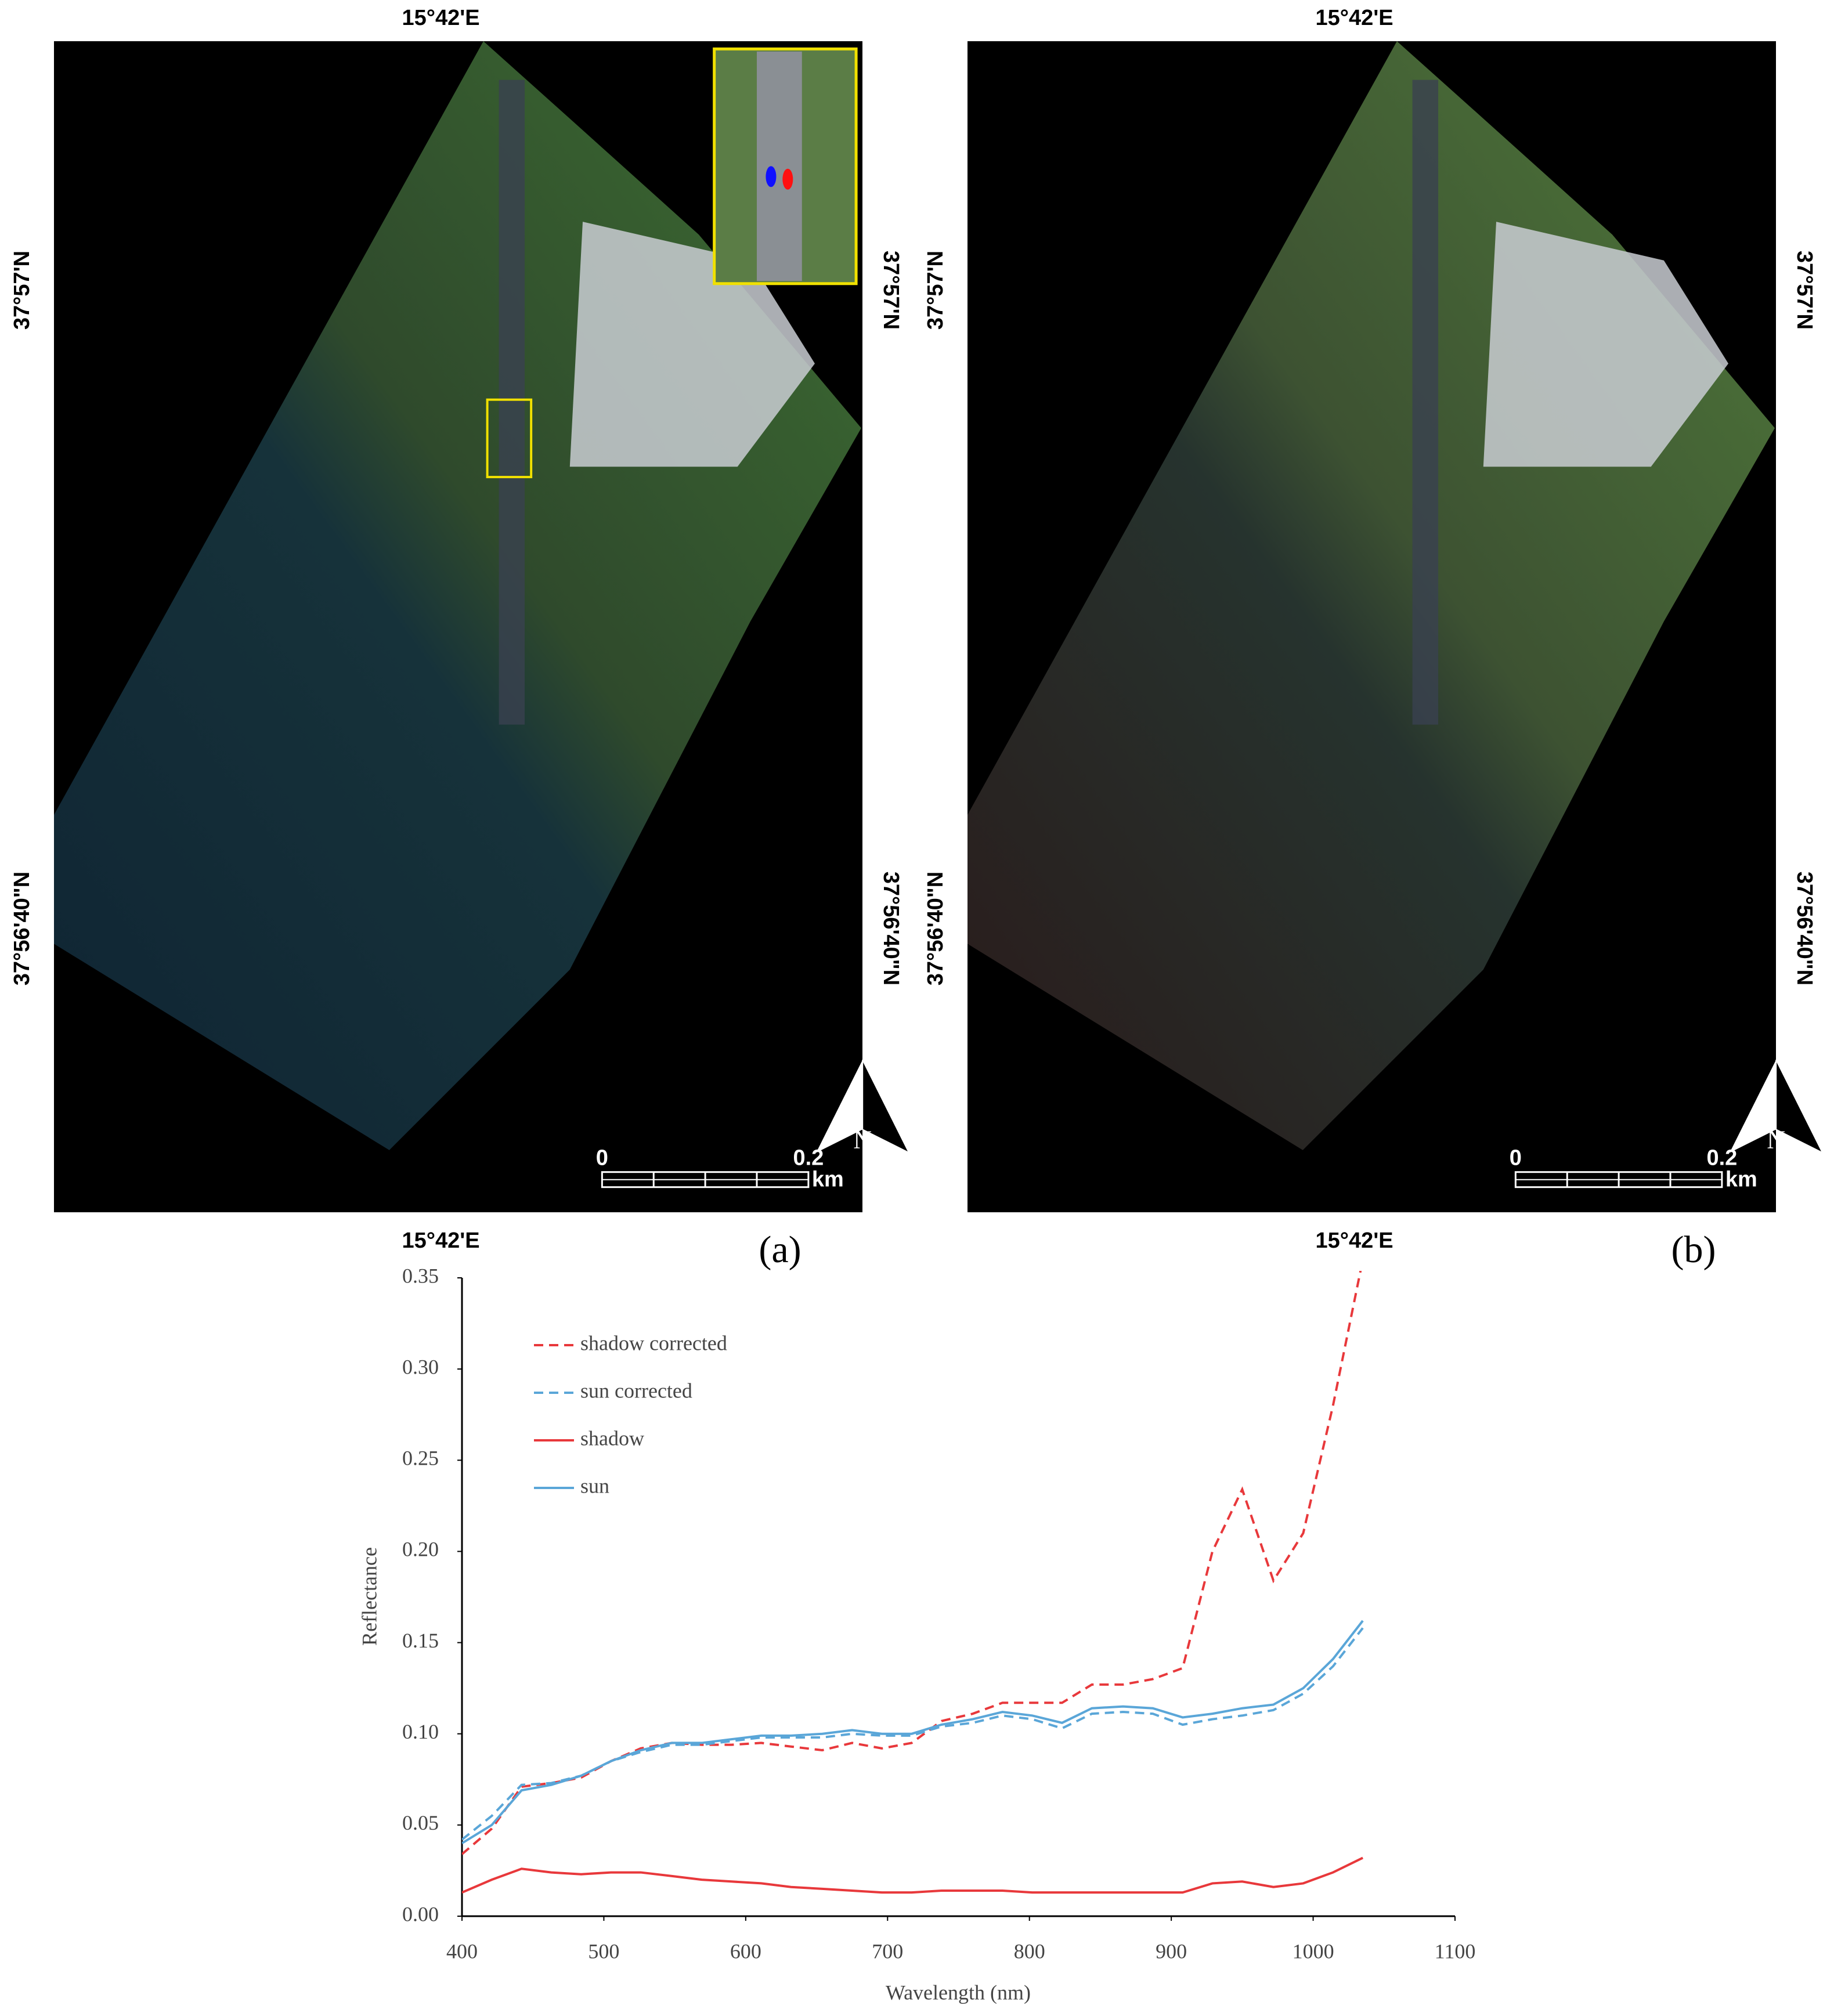 The image size is (1834, 2016). I want to click on y-tick-label: 0.05, so click(420, 1822).